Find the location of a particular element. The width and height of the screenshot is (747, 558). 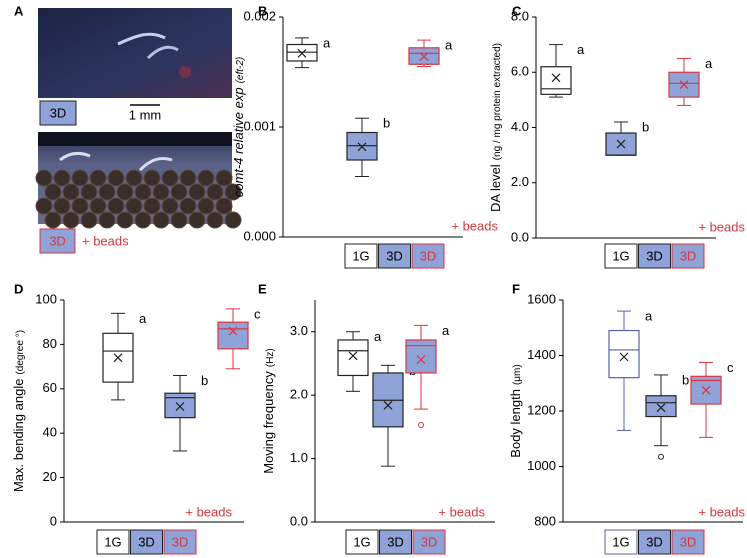

y-tick-label: 40 is located at coordinates (50, 432).